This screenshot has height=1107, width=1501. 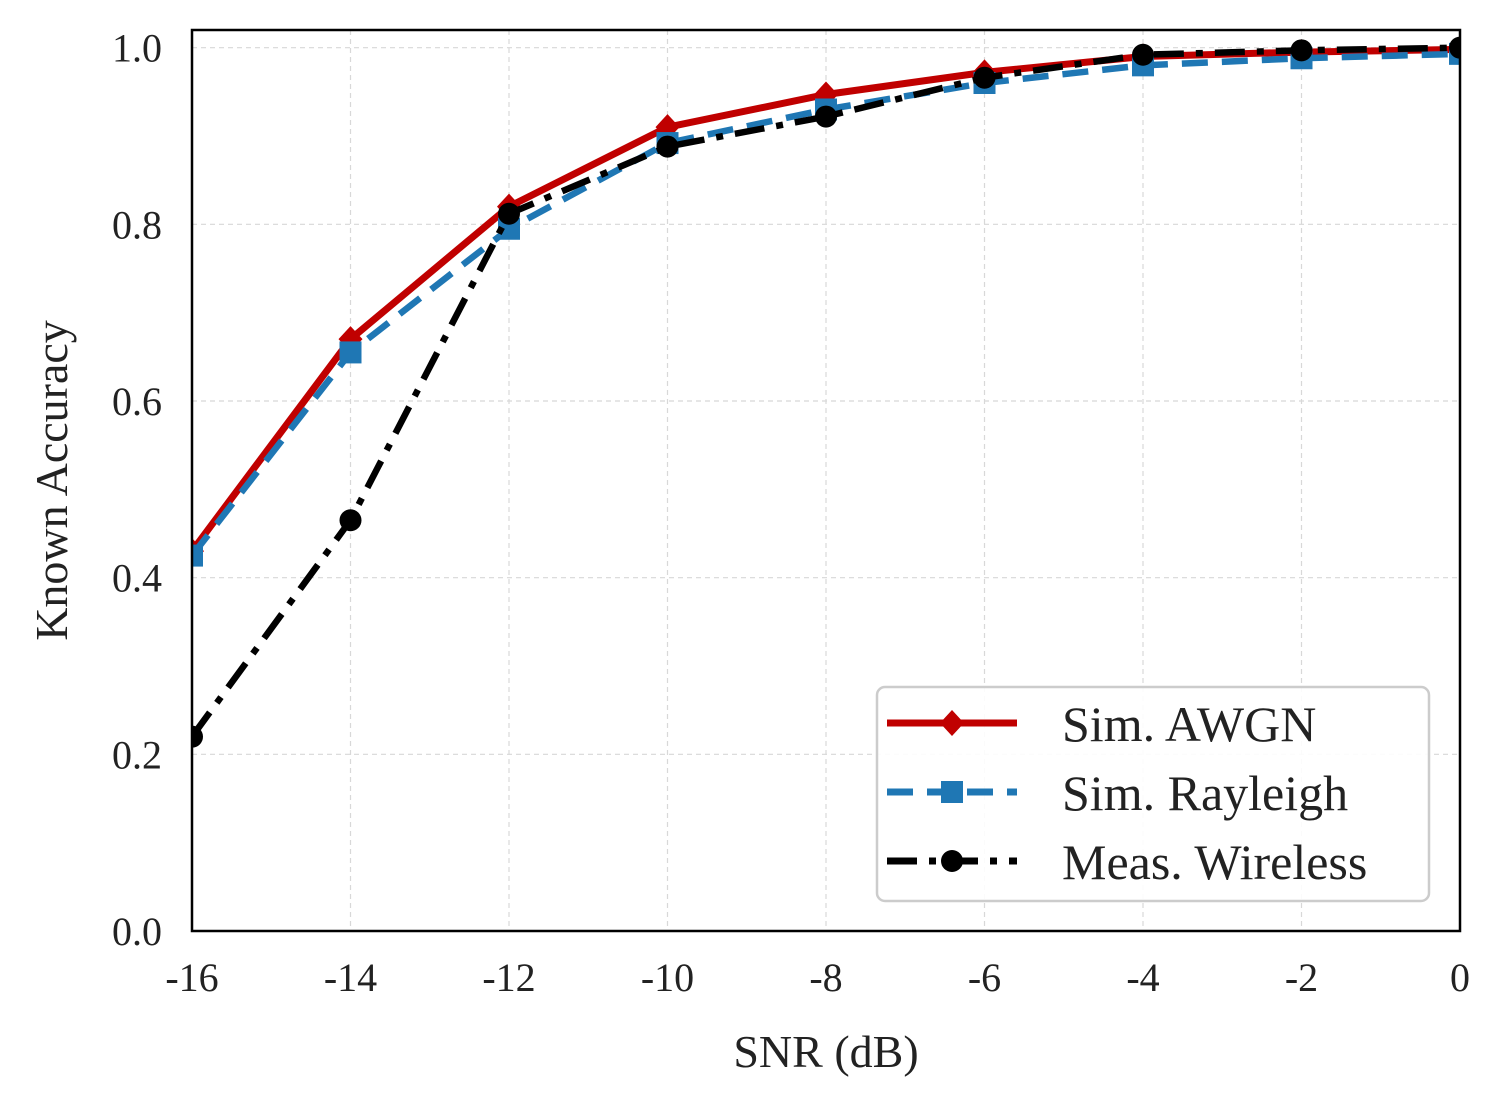 What do you see at coordinates (667, 977) in the screenshot?
I see `x-tick-label: -10` at bounding box center [667, 977].